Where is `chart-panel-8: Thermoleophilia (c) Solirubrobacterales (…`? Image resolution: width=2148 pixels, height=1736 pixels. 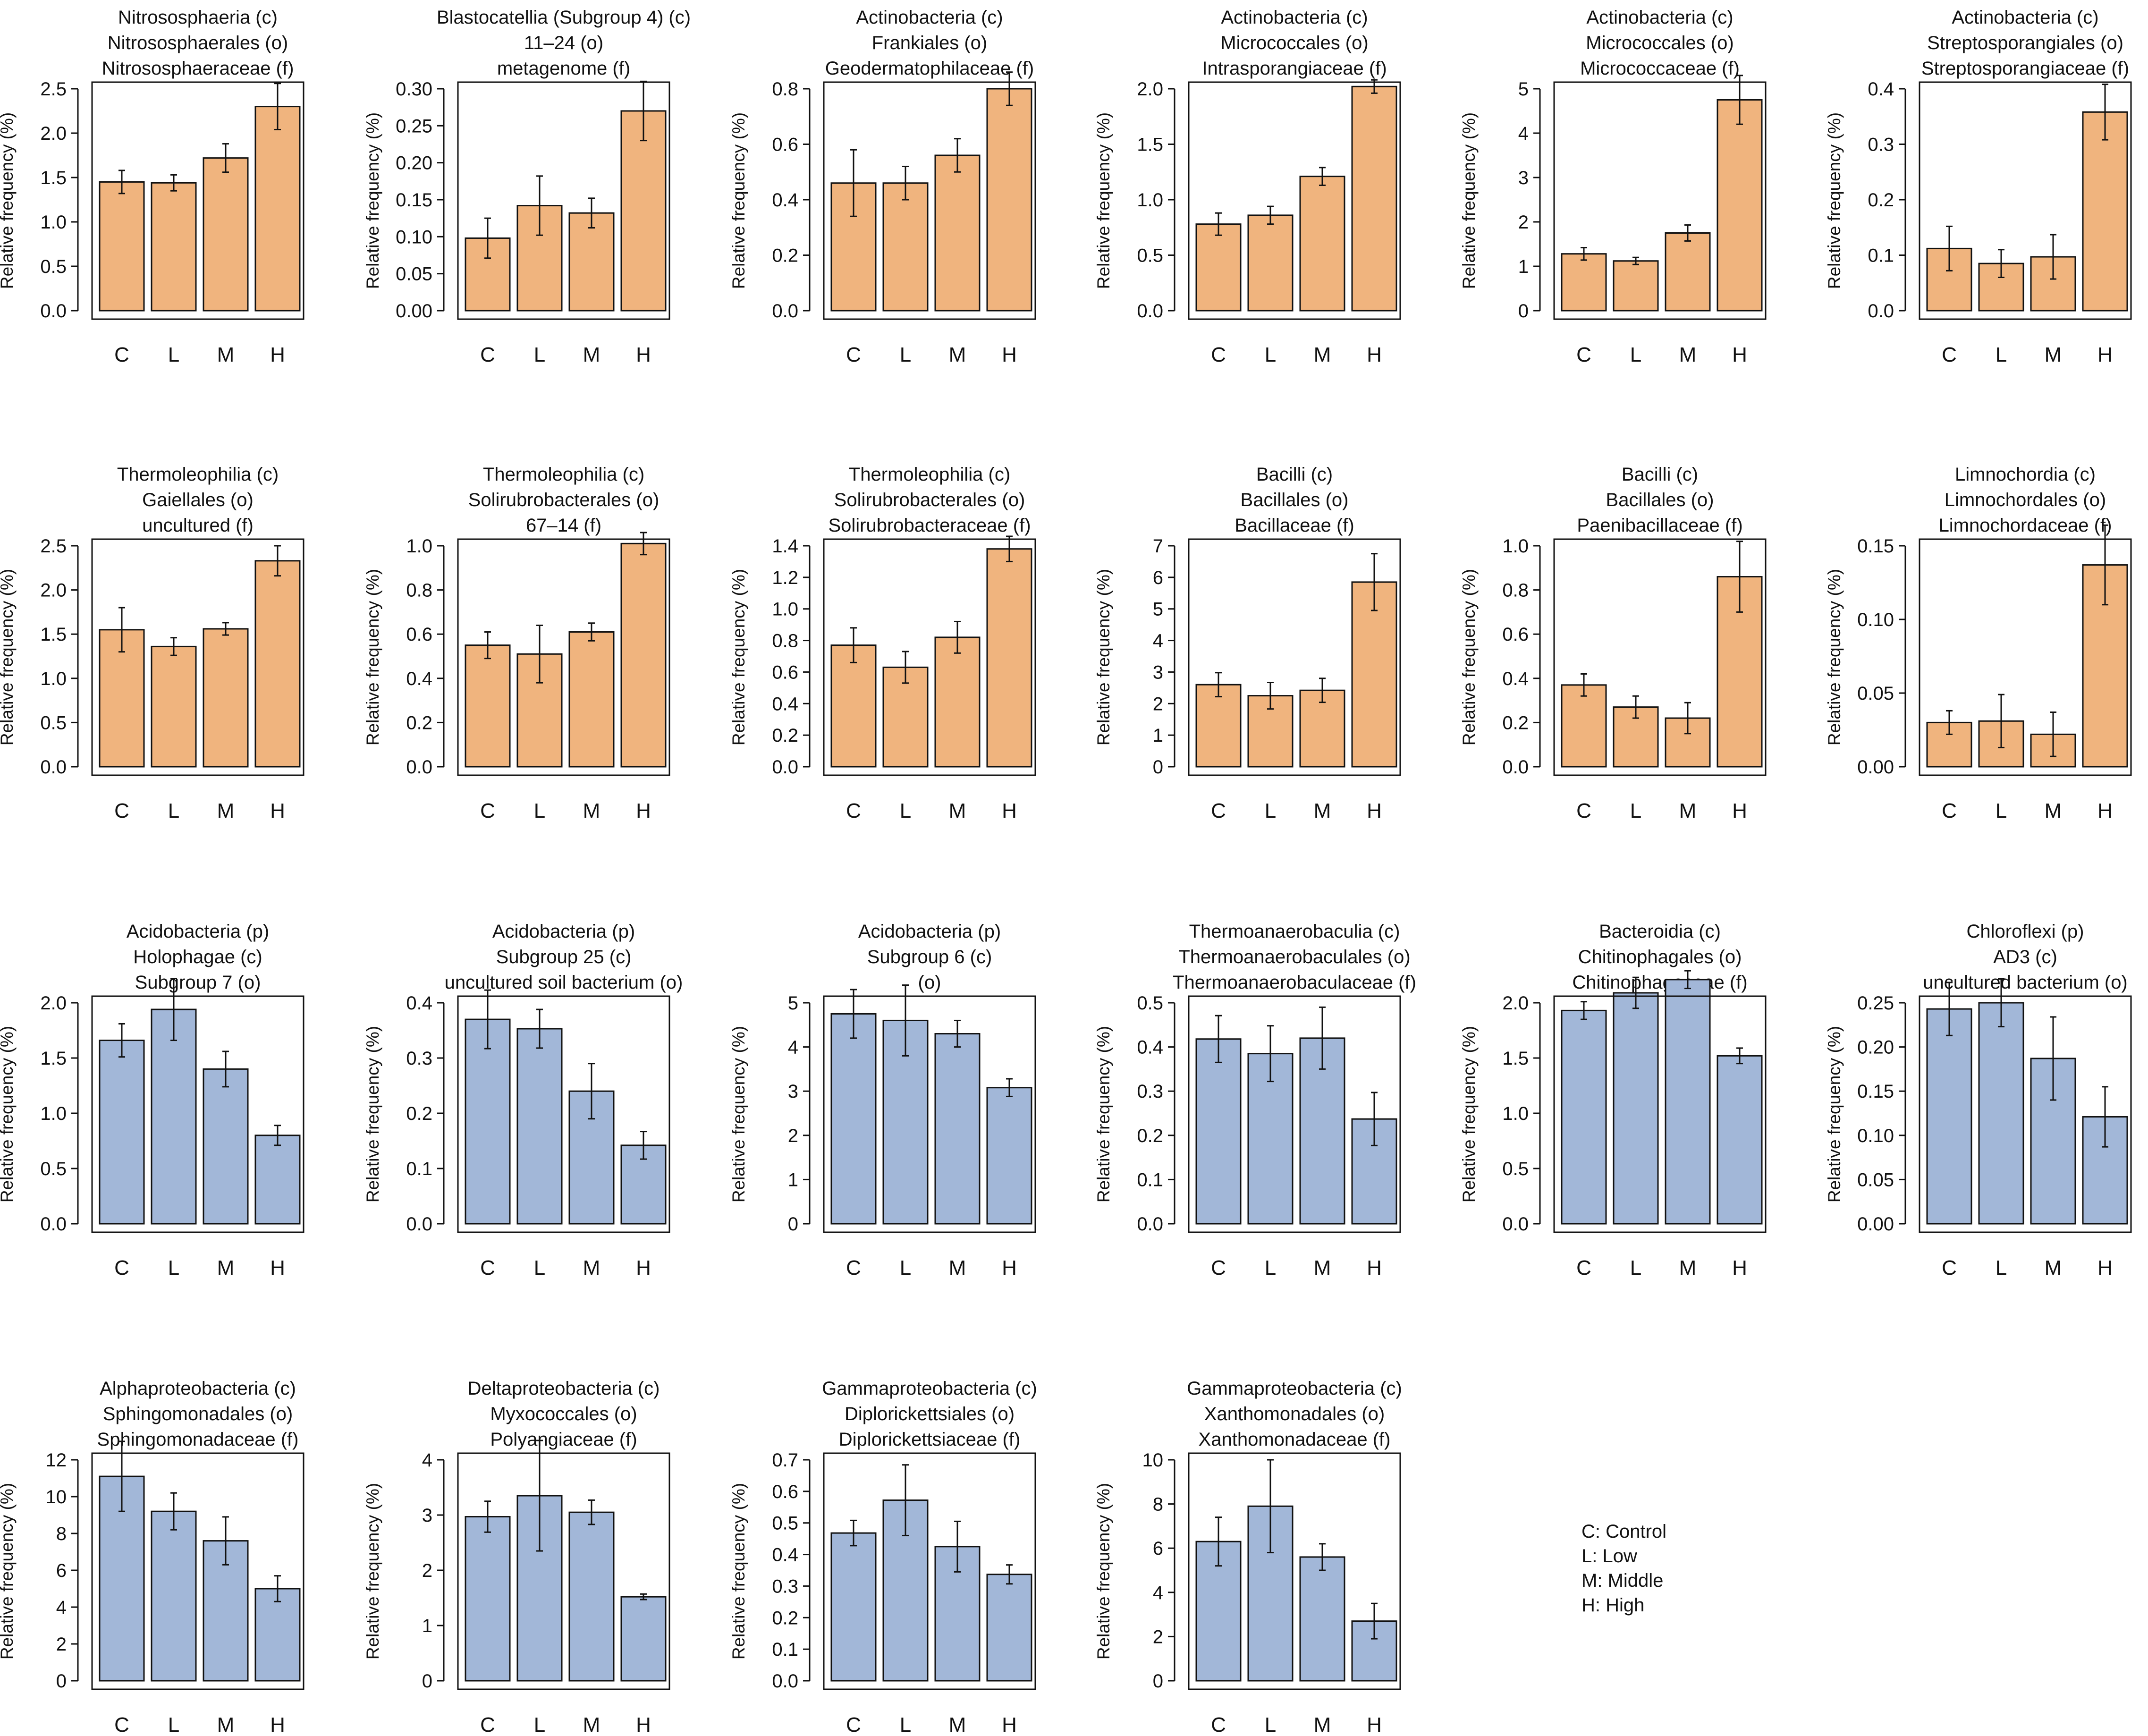 chart-panel-8: Thermoleophilia (c) Solirubrobacterales (… is located at coordinates (516, 643).